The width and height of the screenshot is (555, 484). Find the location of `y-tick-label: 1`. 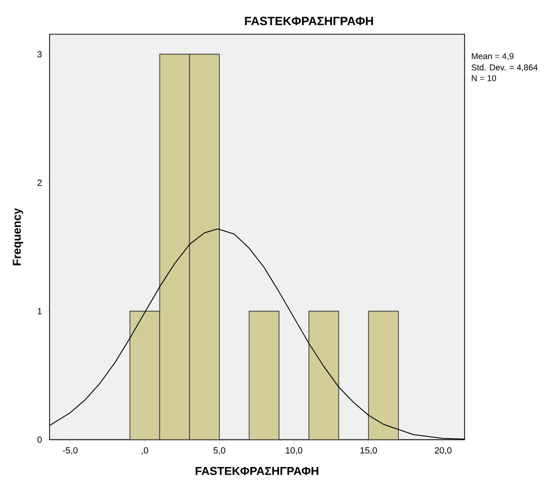

y-tick-label: 1 is located at coordinates (40, 311).